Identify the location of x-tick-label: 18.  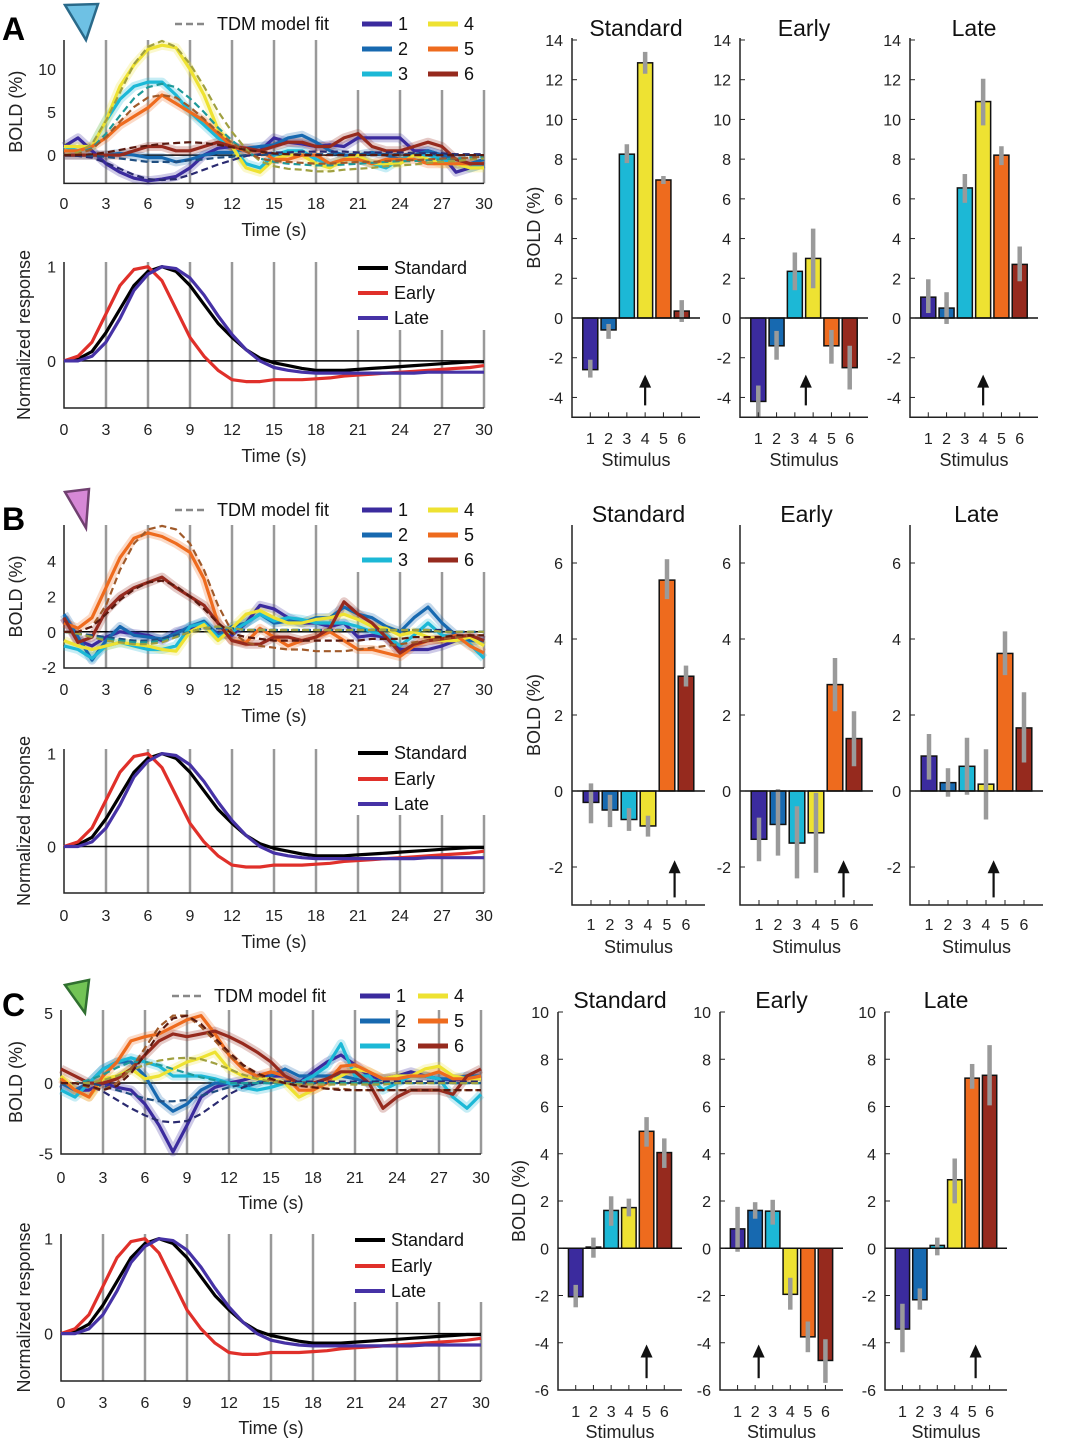
(316, 690).